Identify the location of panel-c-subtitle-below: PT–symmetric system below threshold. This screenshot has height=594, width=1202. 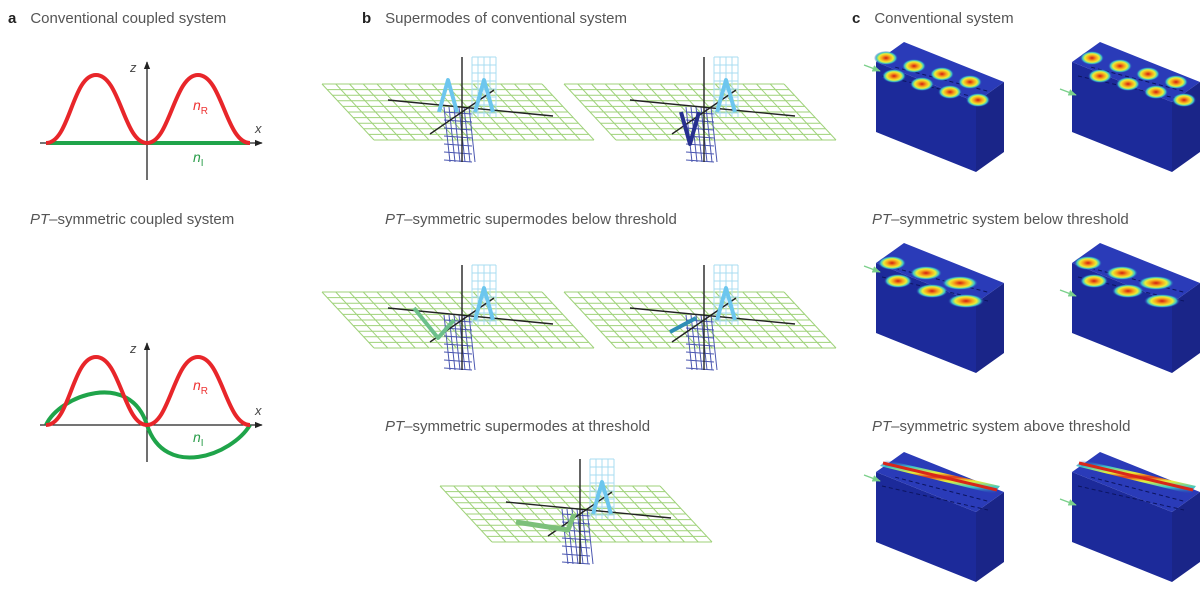
(1000, 219).